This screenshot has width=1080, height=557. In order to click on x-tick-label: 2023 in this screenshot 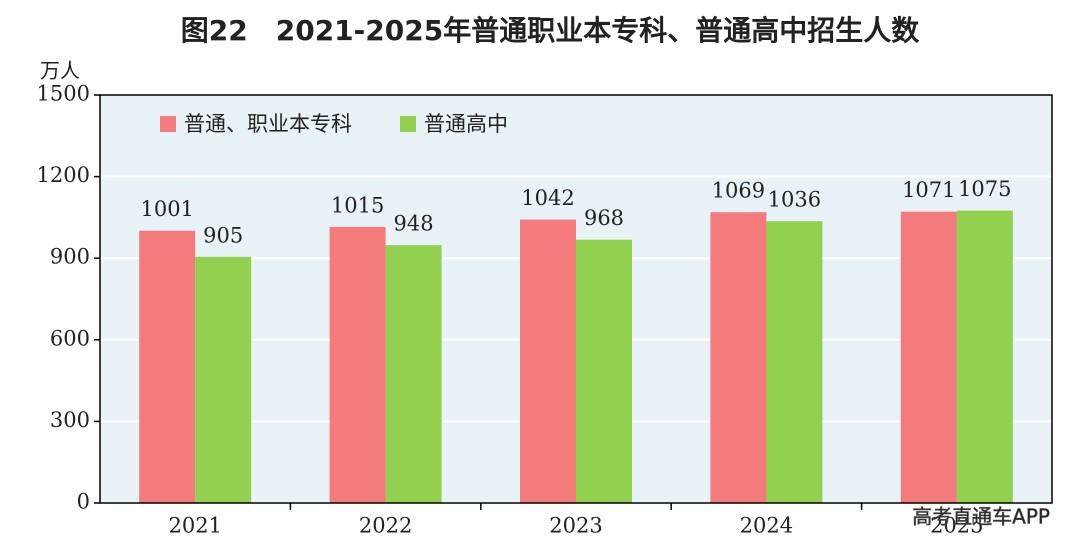, I will do `click(575, 526)`.